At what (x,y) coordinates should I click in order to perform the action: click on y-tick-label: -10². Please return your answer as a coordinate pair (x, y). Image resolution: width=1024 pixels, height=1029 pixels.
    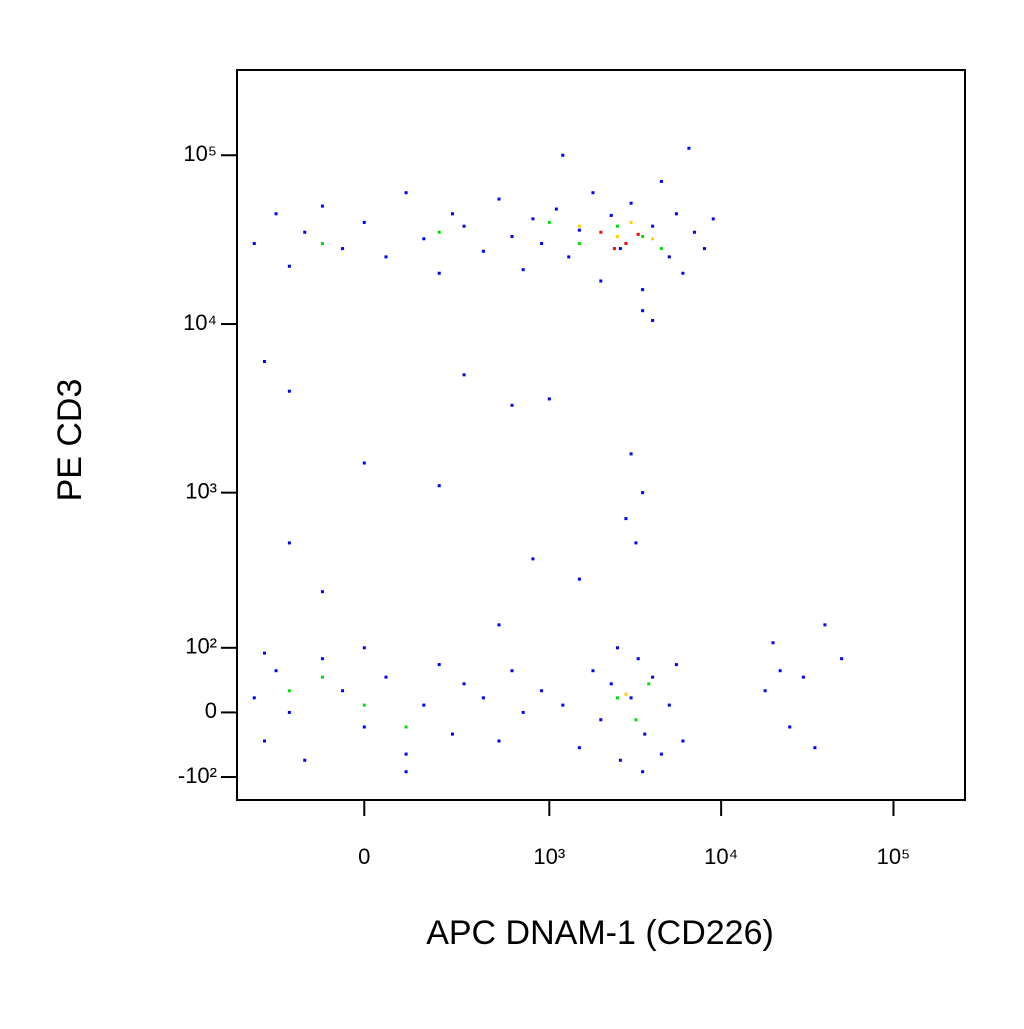
    Looking at the image, I should click on (197, 775).